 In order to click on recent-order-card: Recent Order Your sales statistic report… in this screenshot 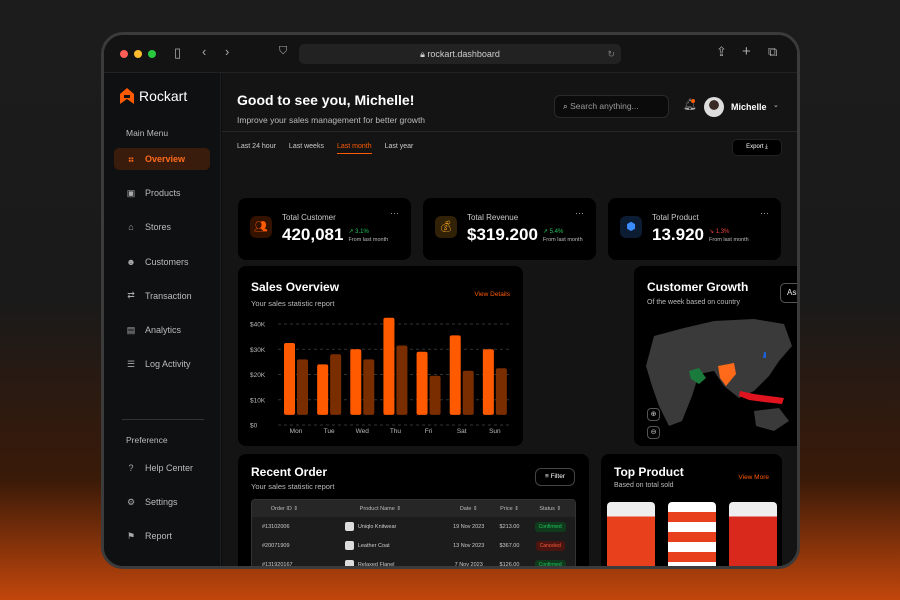, I will do `click(413, 510)`.